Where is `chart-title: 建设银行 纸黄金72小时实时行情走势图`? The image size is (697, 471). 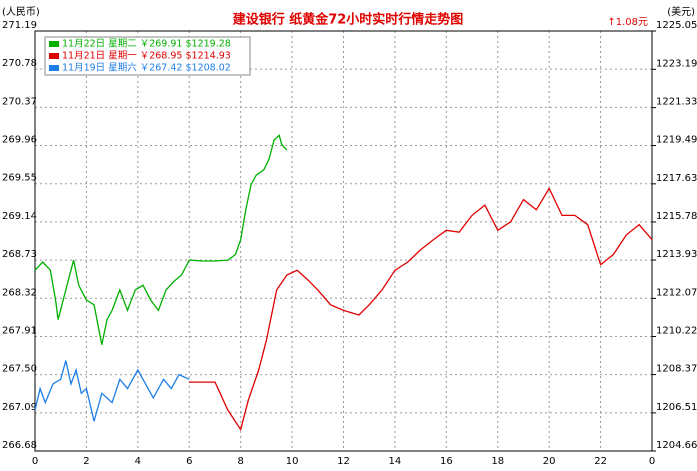
chart-title: 建设银行 纸黄金72小时实时行情走势图 is located at coordinates (348, 20).